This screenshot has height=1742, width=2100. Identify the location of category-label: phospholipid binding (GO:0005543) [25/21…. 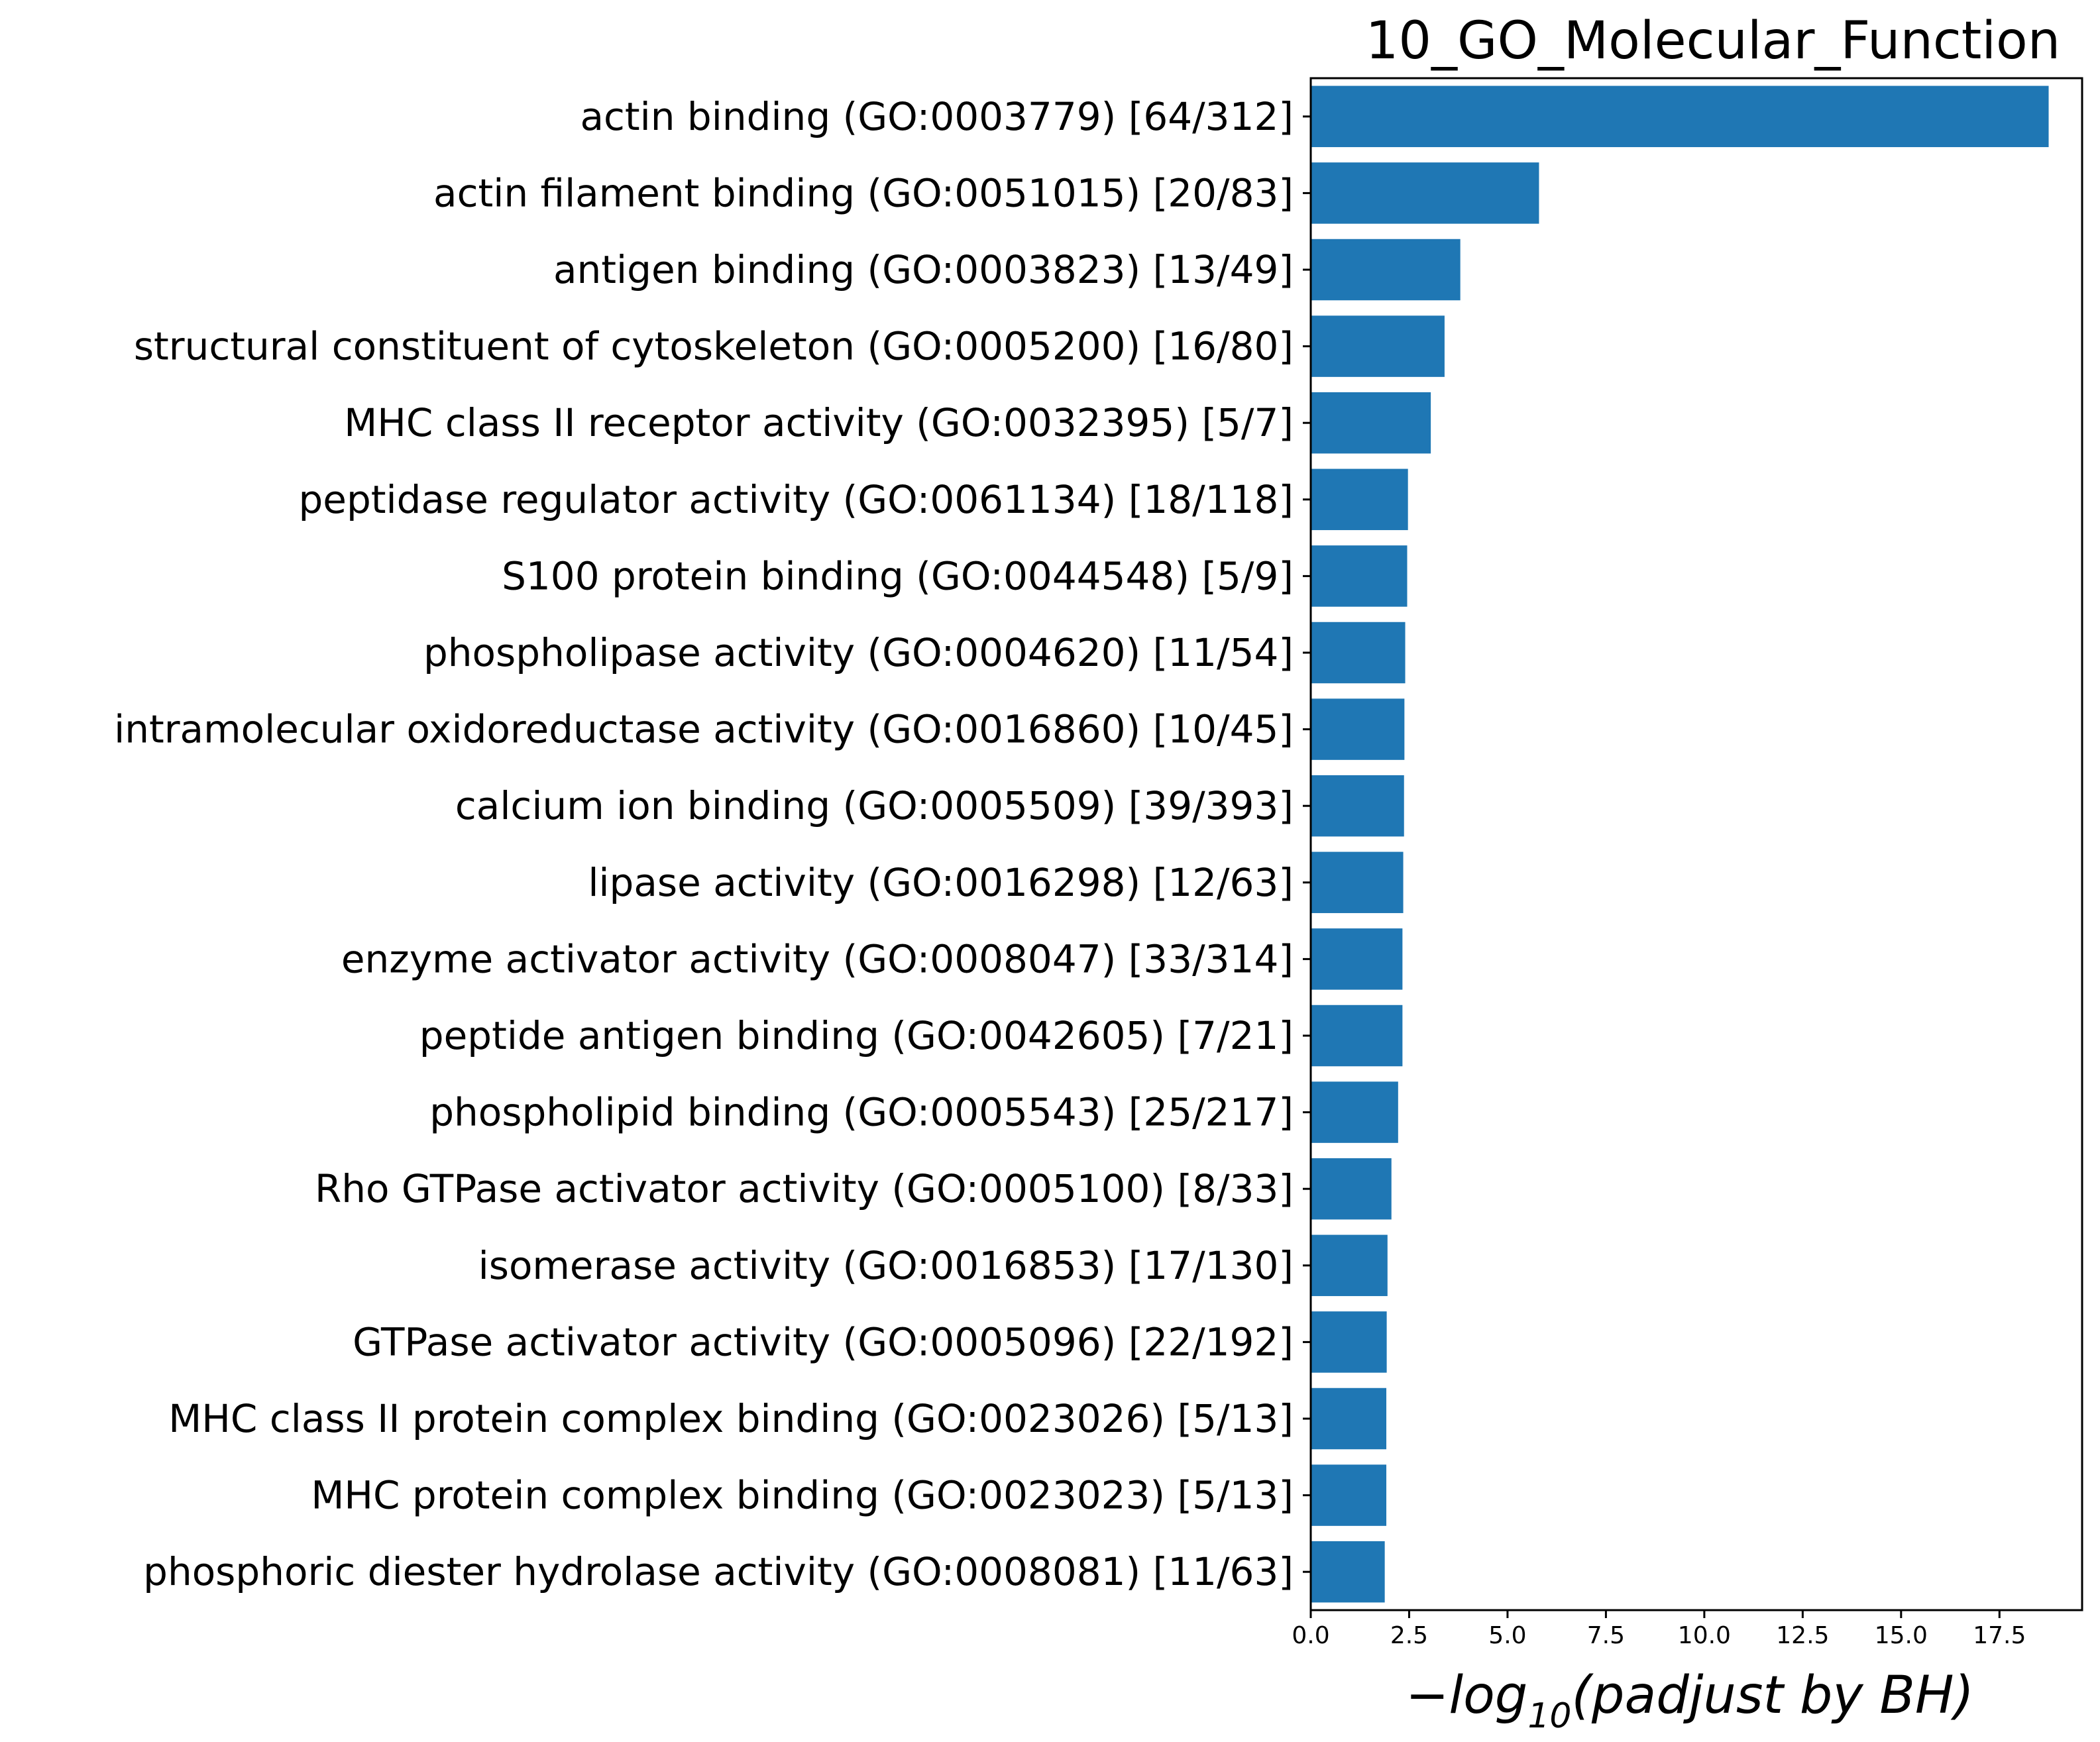
(861, 1113).